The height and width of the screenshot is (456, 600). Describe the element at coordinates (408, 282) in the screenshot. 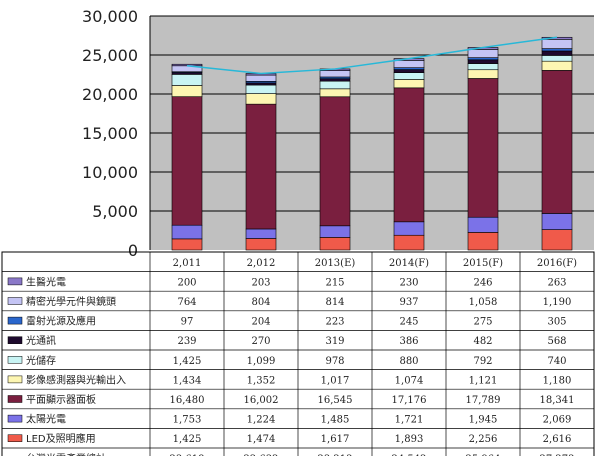

I see `data-value: 230` at that location.